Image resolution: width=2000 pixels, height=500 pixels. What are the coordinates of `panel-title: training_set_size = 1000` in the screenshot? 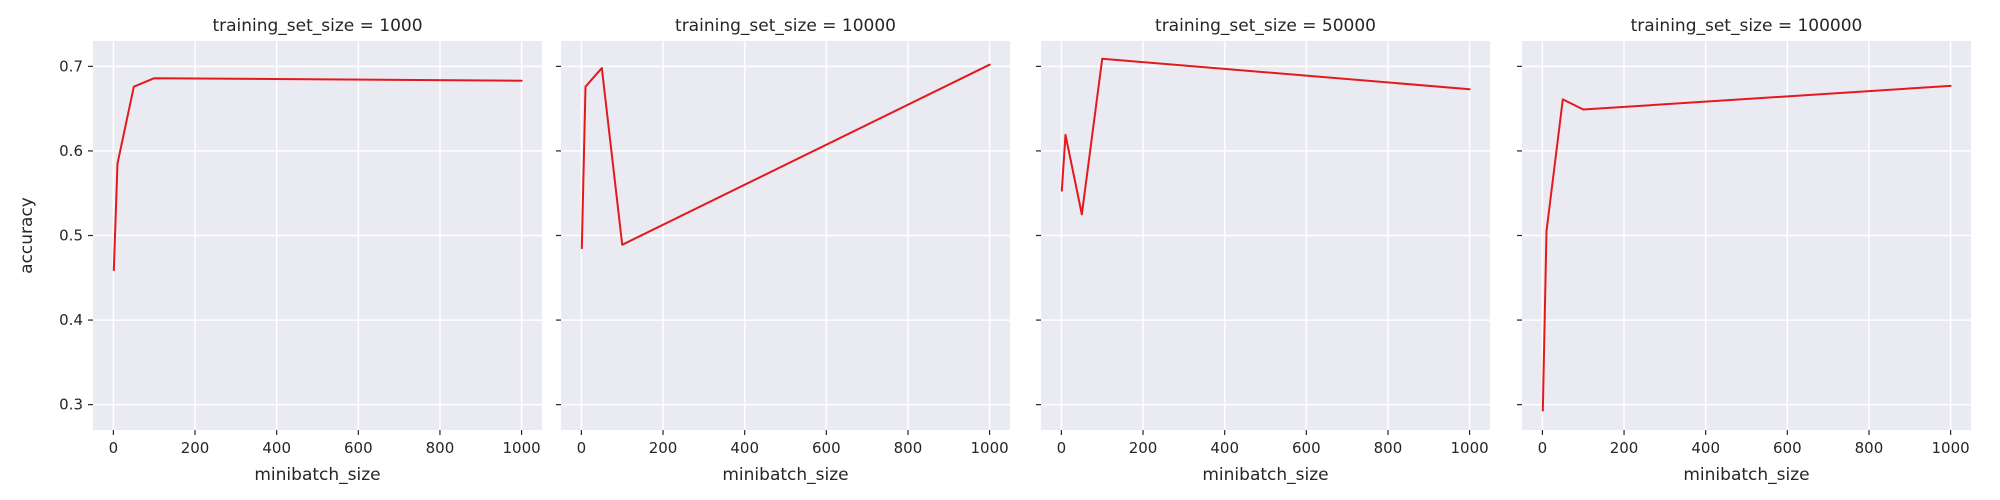 It's located at (317, 26).